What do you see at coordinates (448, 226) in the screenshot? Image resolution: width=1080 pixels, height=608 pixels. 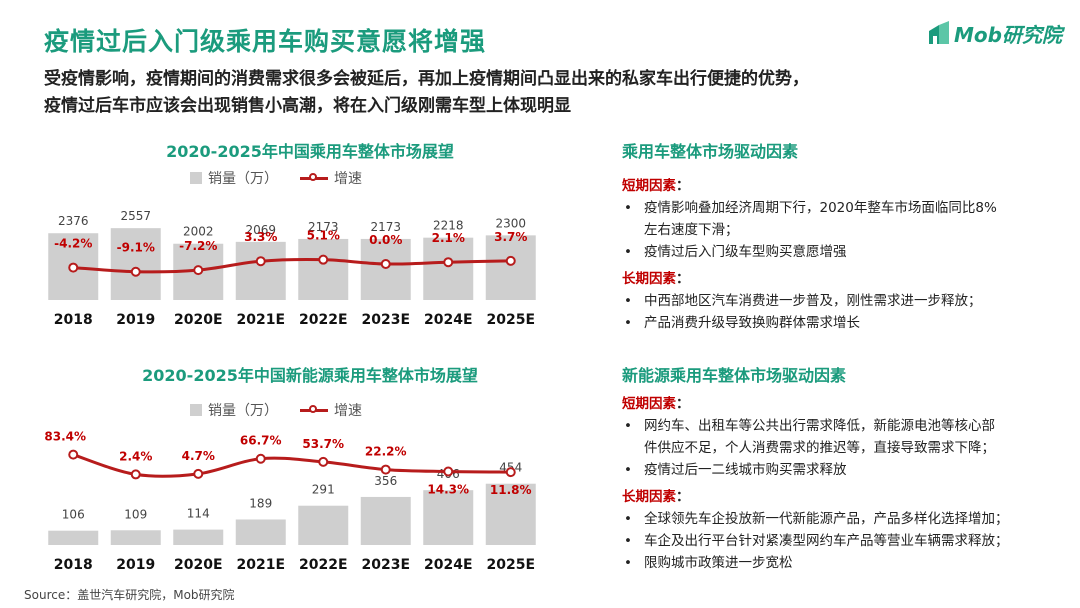 I see `bar-value-label: 2218` at bounding box center [448, 226].